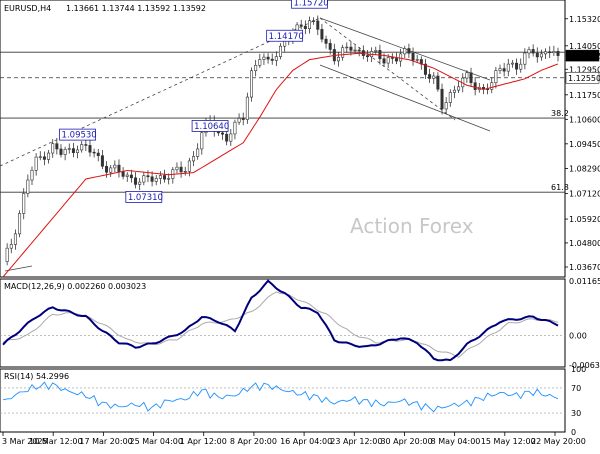  What do you see at coordinates (27, 8) in the screenshot?
I see `symbol-label: EURUSD,H4` at bounding box center [27, 8].